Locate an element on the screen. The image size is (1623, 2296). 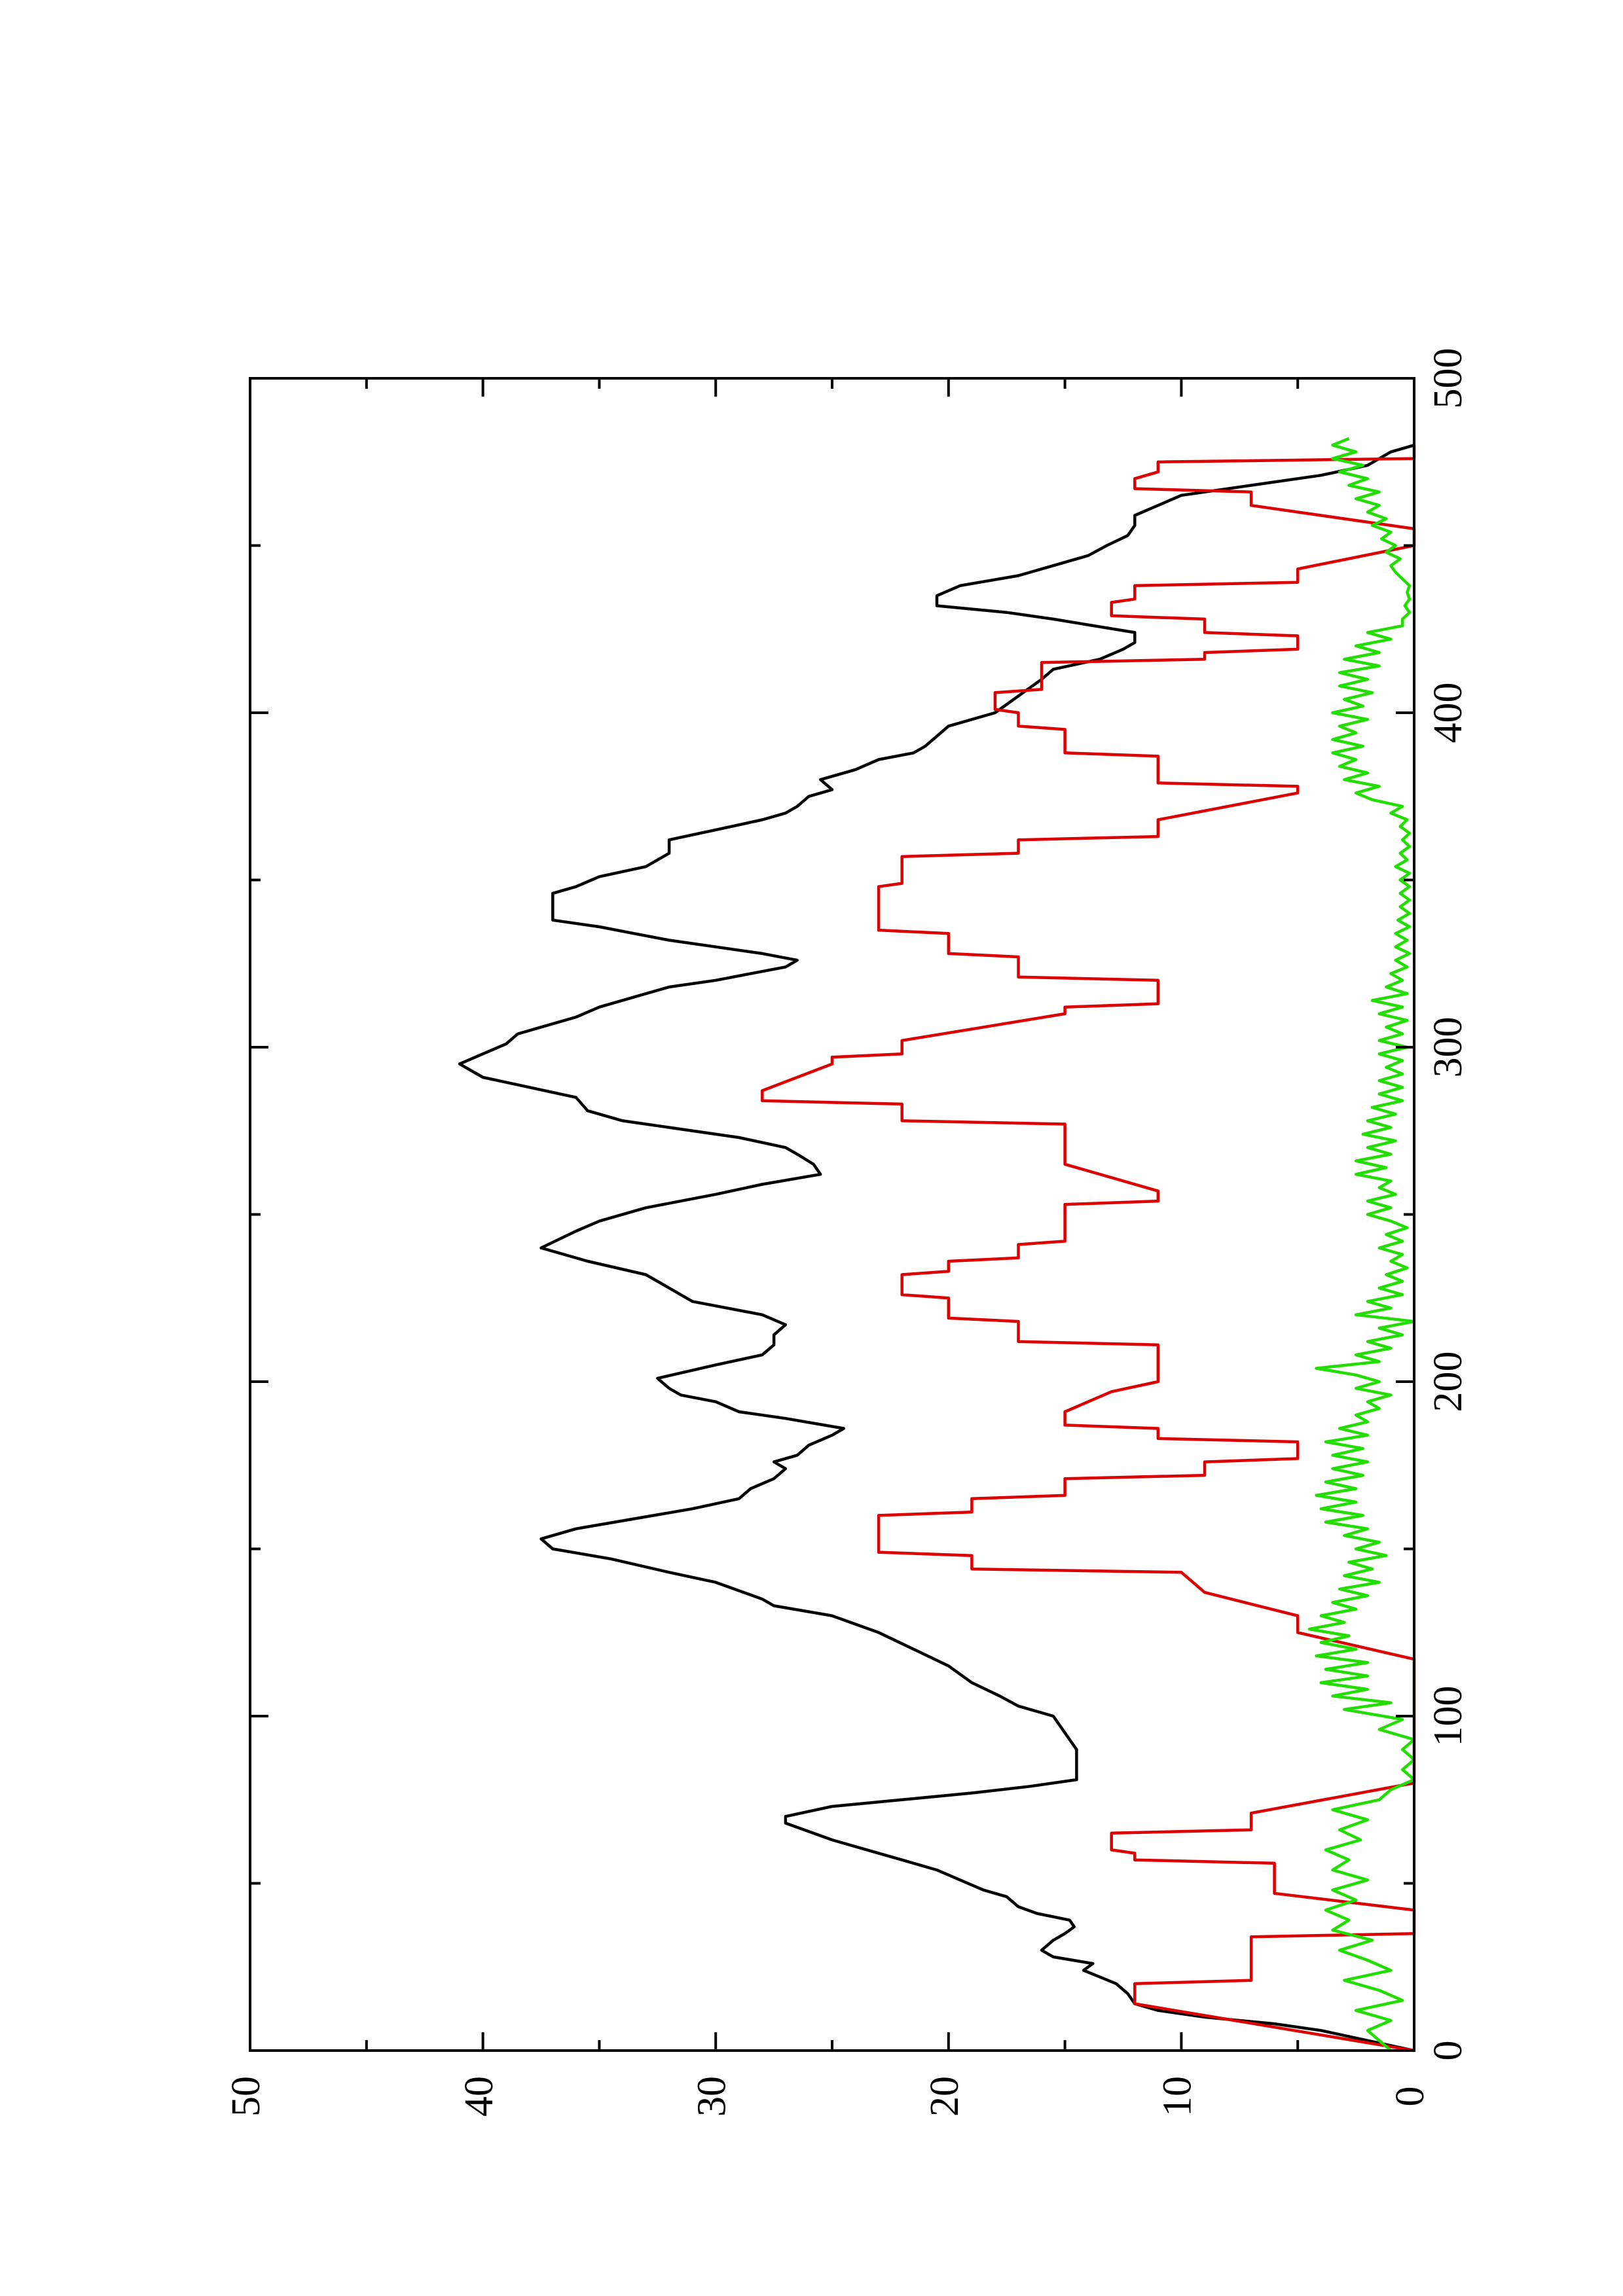
x-tick-label: 300 is located at coordinates (1448, 1047).